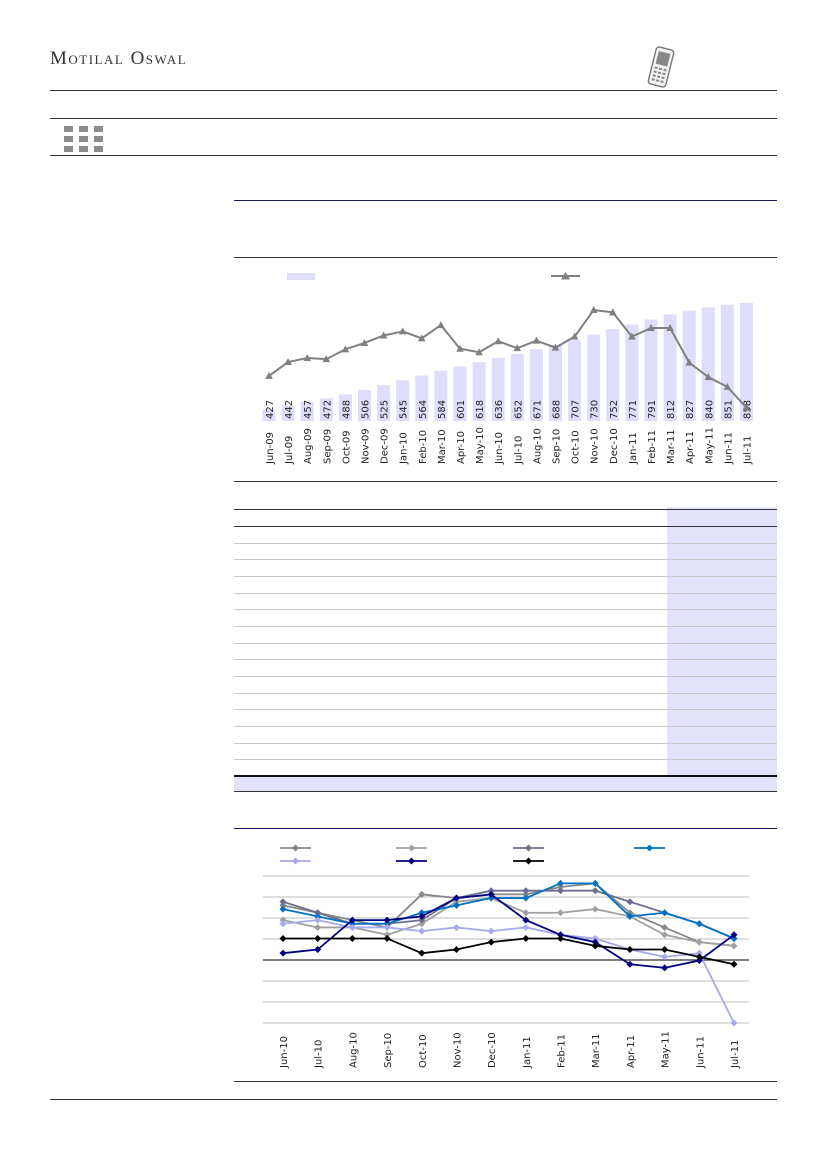 Image resolution: width=826 pixels, height=1169 pixels. Describe the element at coordinates (346, 447) in the screenshot. I see `x-tick-Oct-09: Oct-09` at that location.